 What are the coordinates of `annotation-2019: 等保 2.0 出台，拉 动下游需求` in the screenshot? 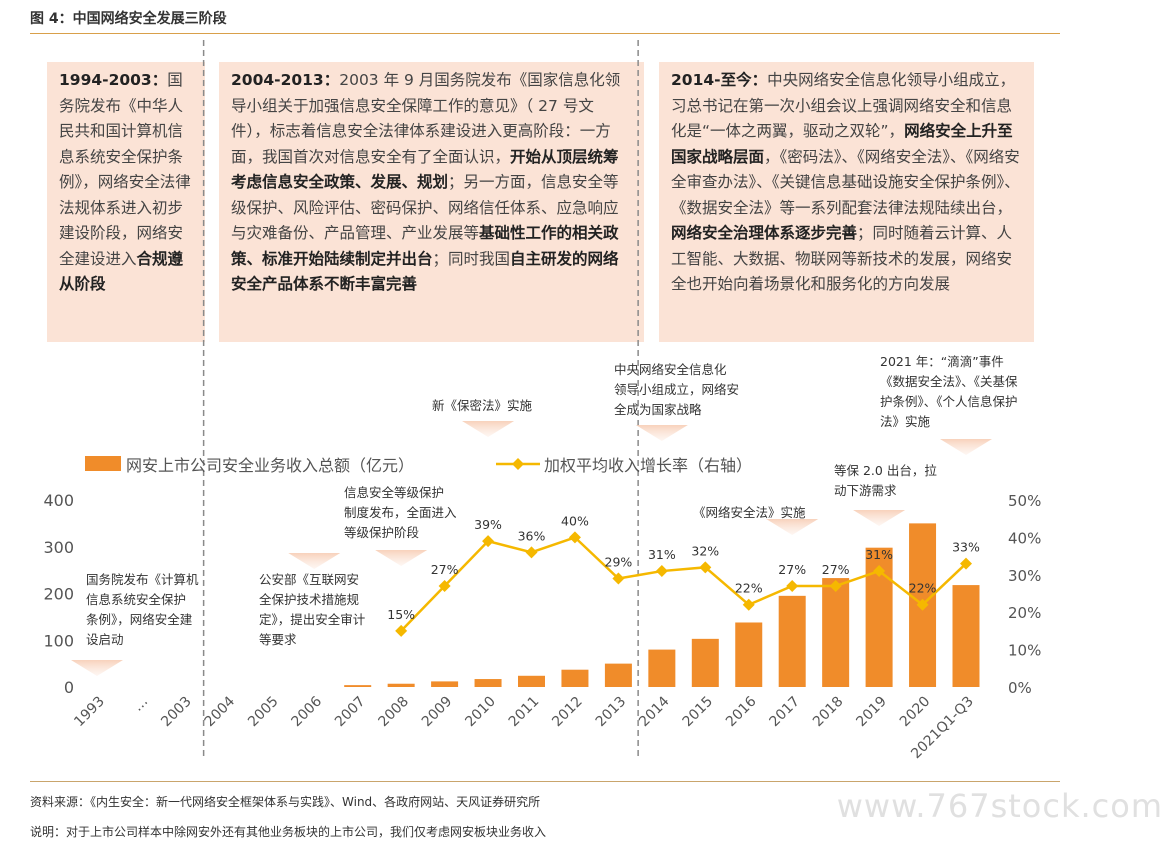 It's located at (885, 481).